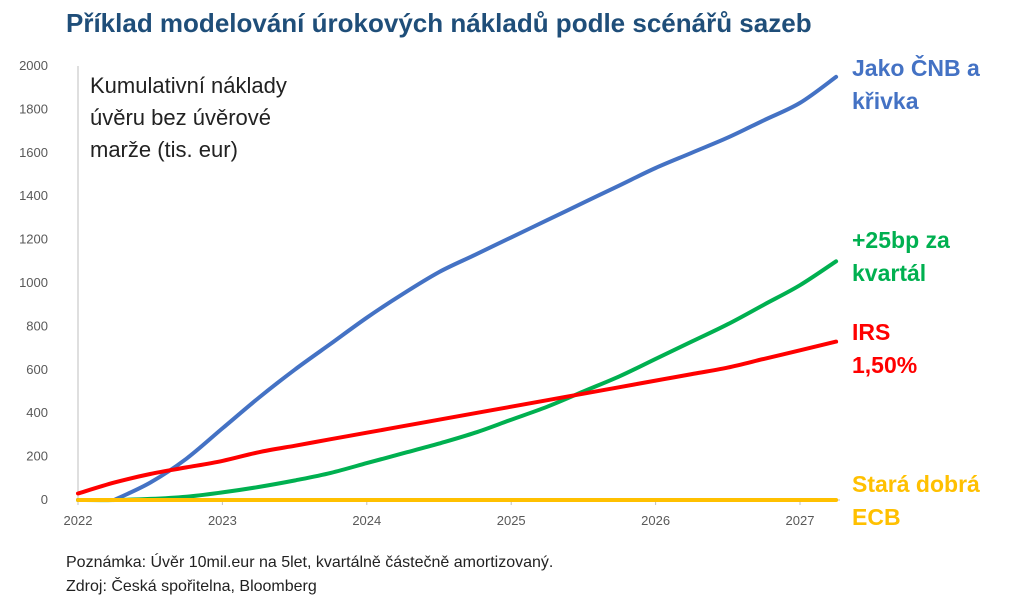  Describe the element at coordinates (188, 85) in the screenshot. I see `chart-annotation-line: Kumulativní náklady` at that location.